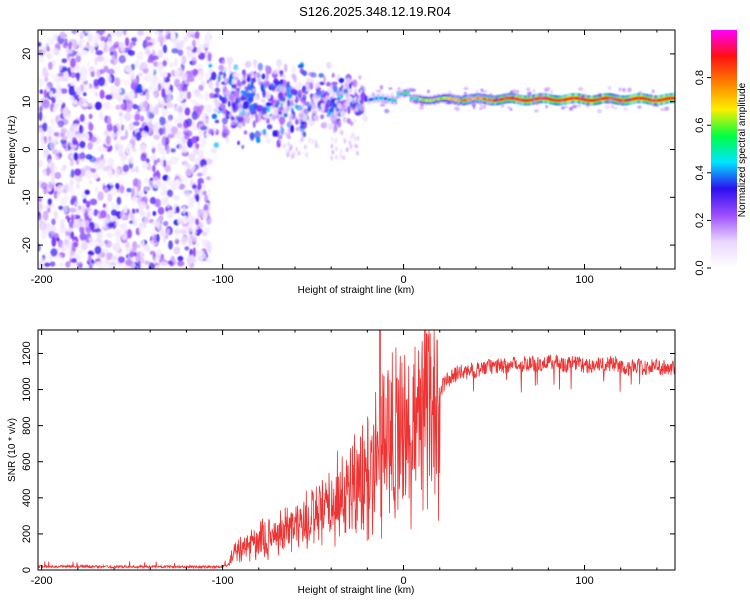  Describe the element at coordinates (724, 149) in the screenshot. I see `colorbar-gradient` at that location.